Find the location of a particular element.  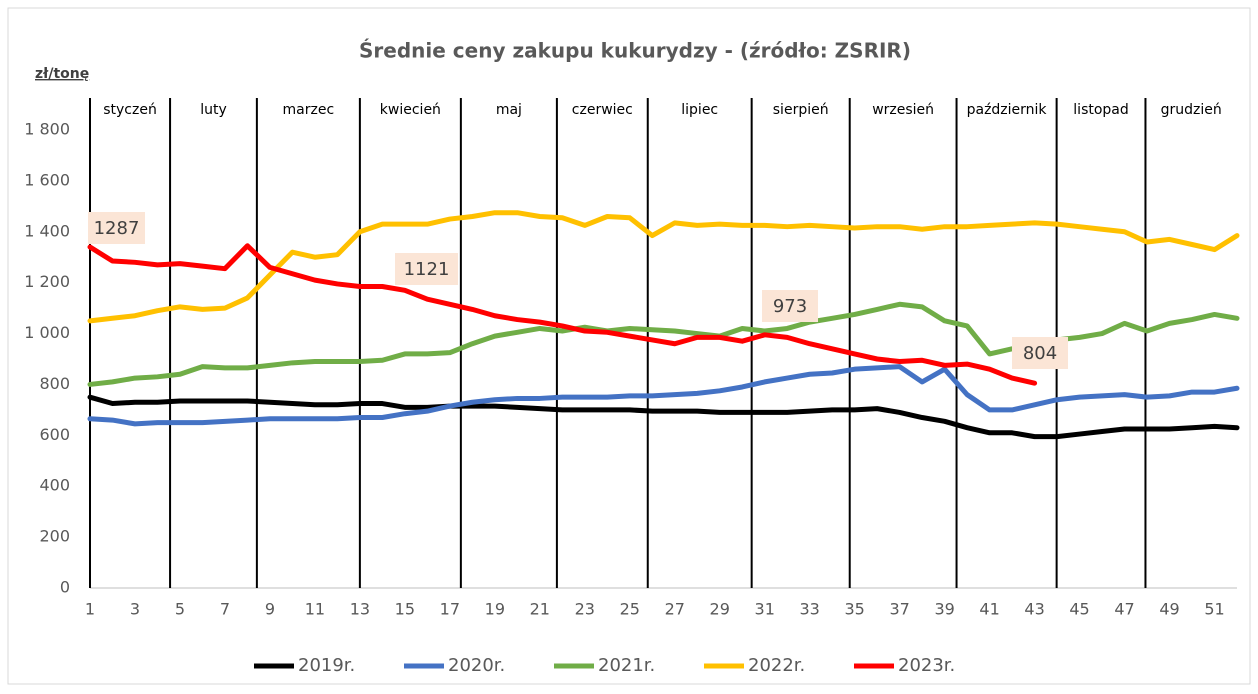

x-tick-label: 27 is located at coordinates (675, 609).